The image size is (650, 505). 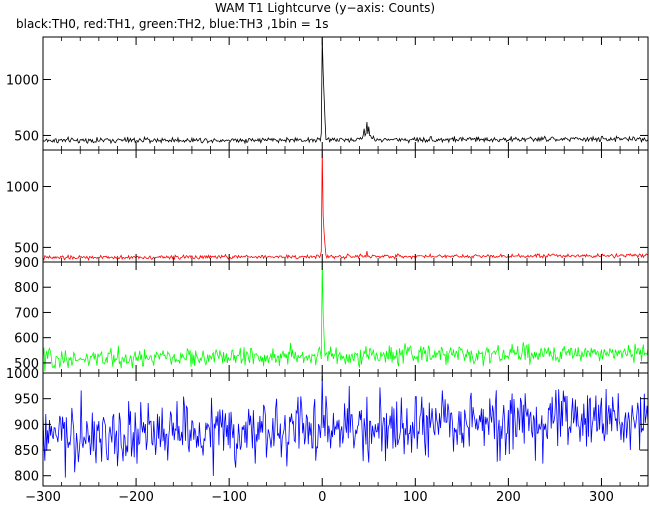 I want to click on x-tick-label: 0, so click(x=322, y=497).